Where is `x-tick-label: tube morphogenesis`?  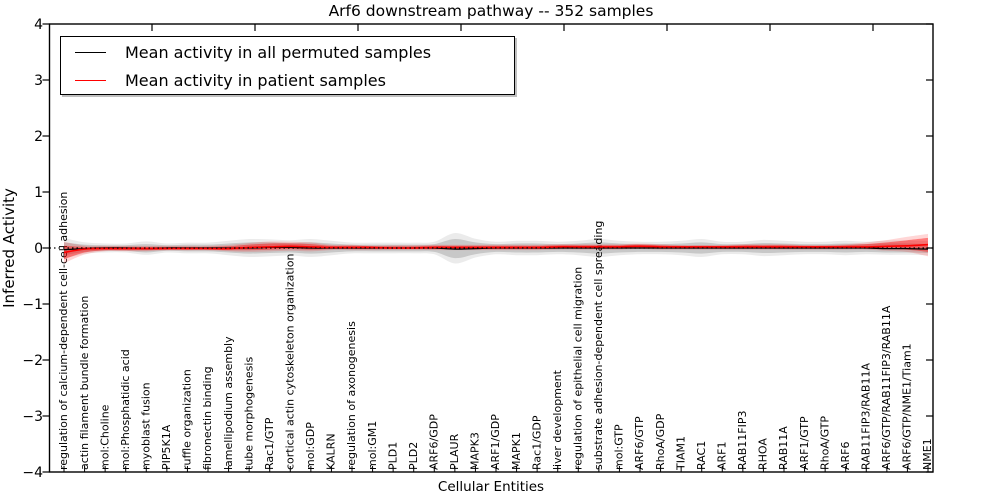 x-tick-label: tube morphogenesis is located at coordinates (248, 413).